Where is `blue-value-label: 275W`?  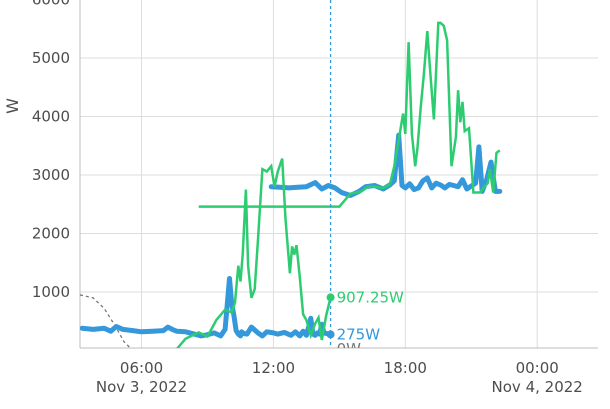
blue-value-label: 275W is located at coordinates (359, 334).